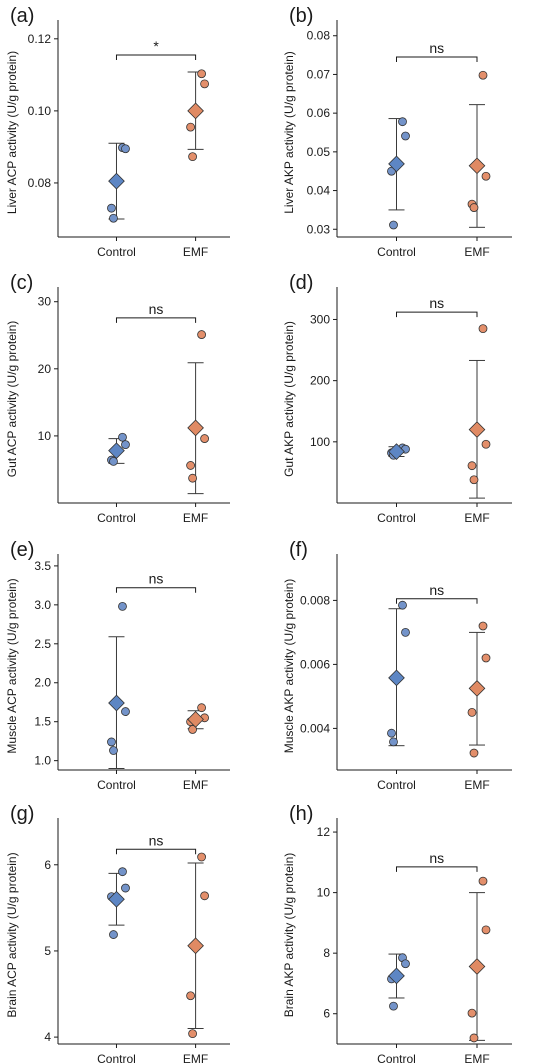 This screenshot has width=550, height=1064. I want to click on significance-label: *, so click(156, 46).